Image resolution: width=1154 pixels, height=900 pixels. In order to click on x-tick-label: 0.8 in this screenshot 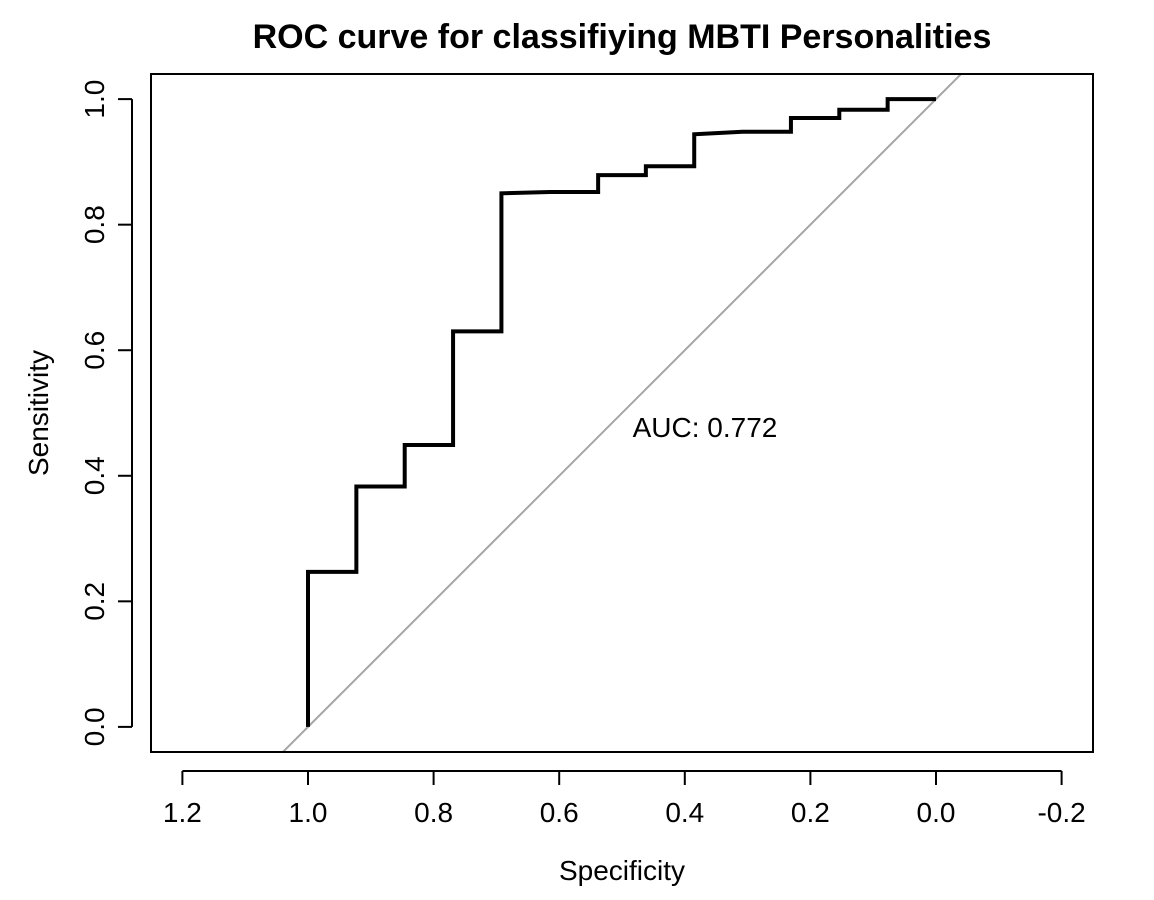, I will do `click(433, 812)`.